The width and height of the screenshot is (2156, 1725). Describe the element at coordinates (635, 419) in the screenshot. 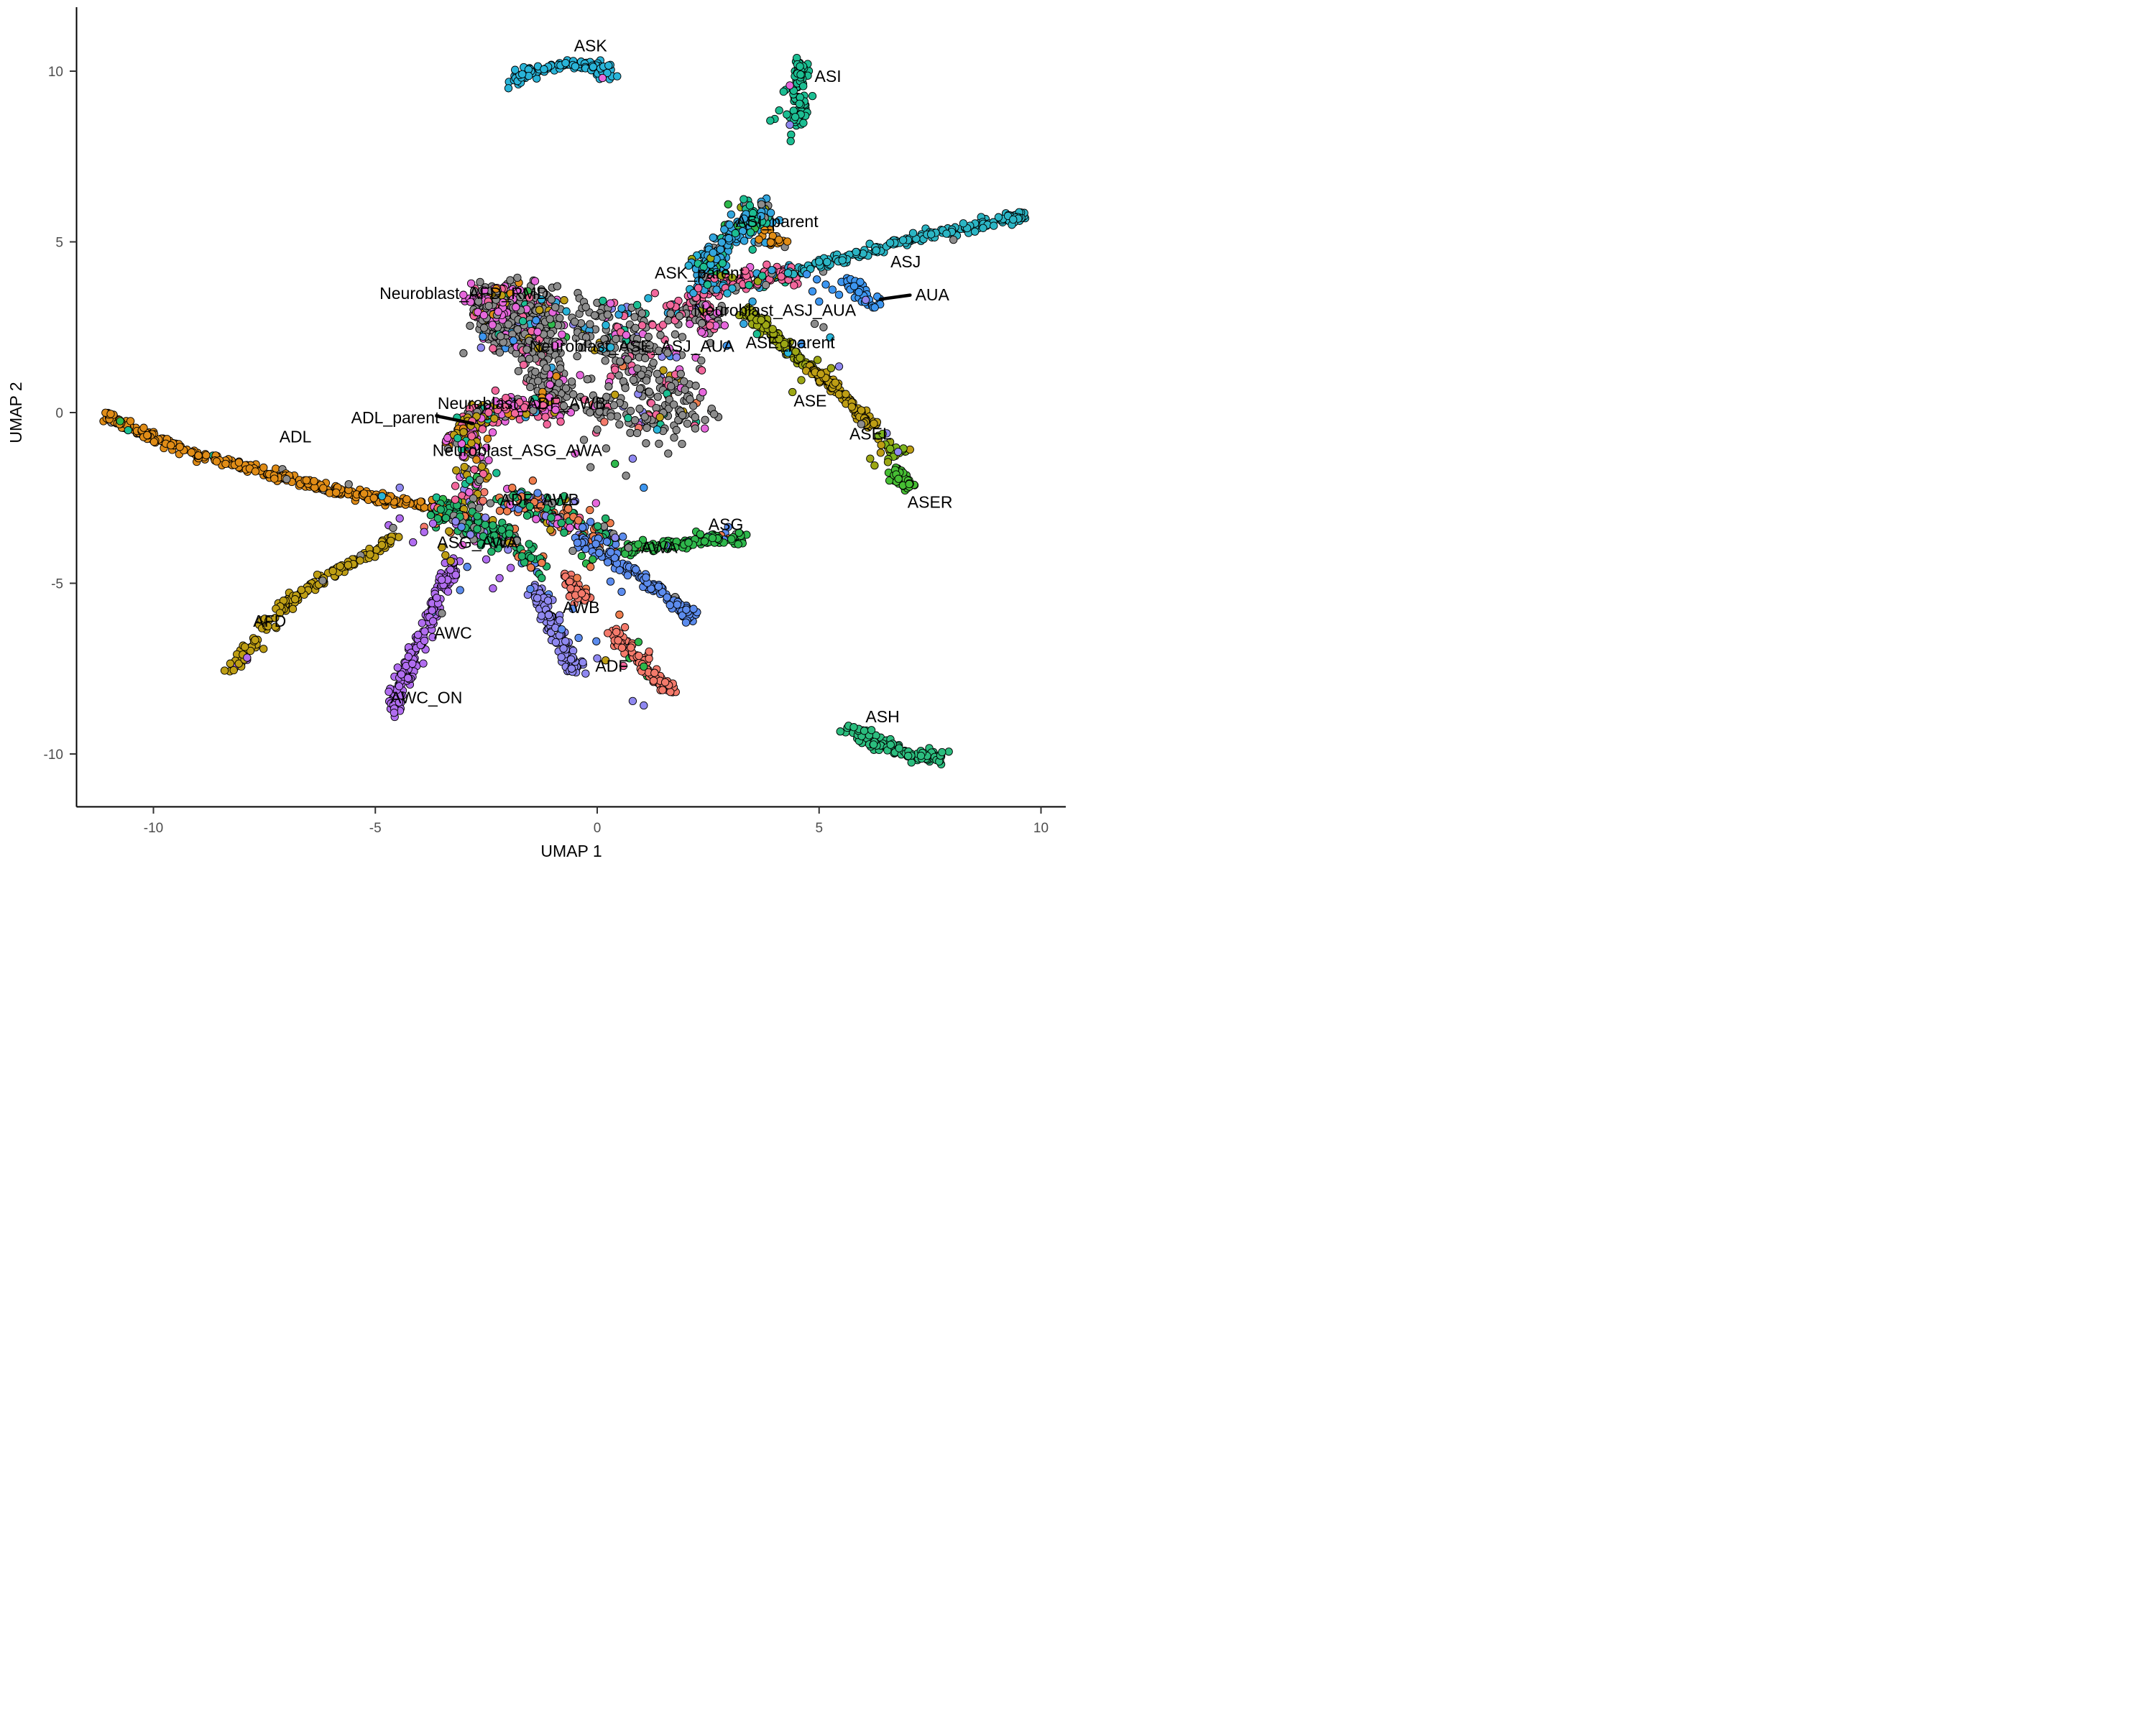

I see `cluster-neuroblast-gray-h` at that location.